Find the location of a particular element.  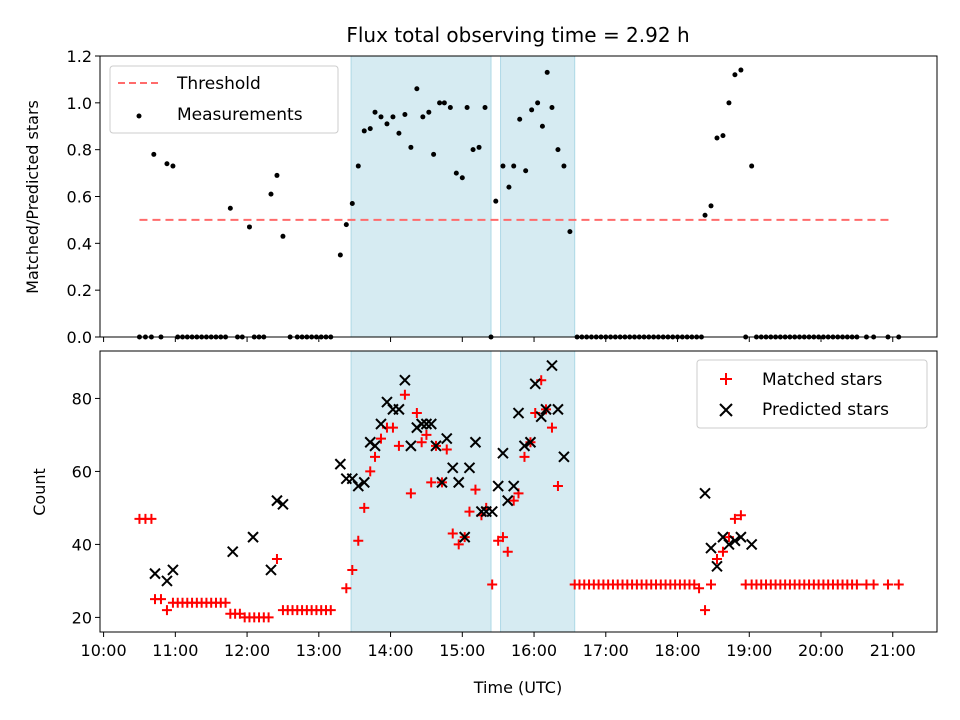

y-tick-label: 1.2 is located at coordinates (79, 56).